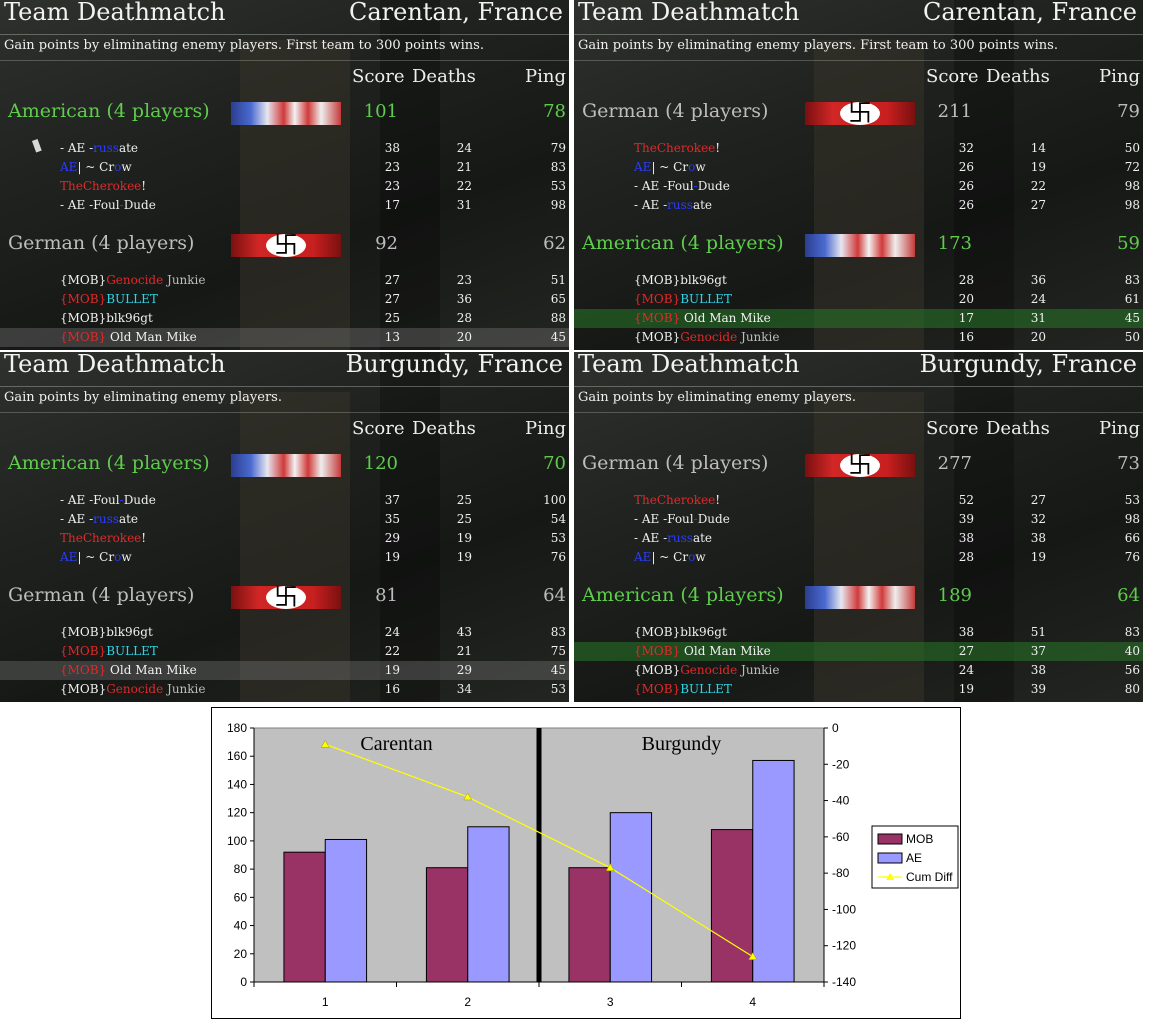  I want to click on player-row: - AE -Foul-Dude 26 22 98, so click(858, 186).